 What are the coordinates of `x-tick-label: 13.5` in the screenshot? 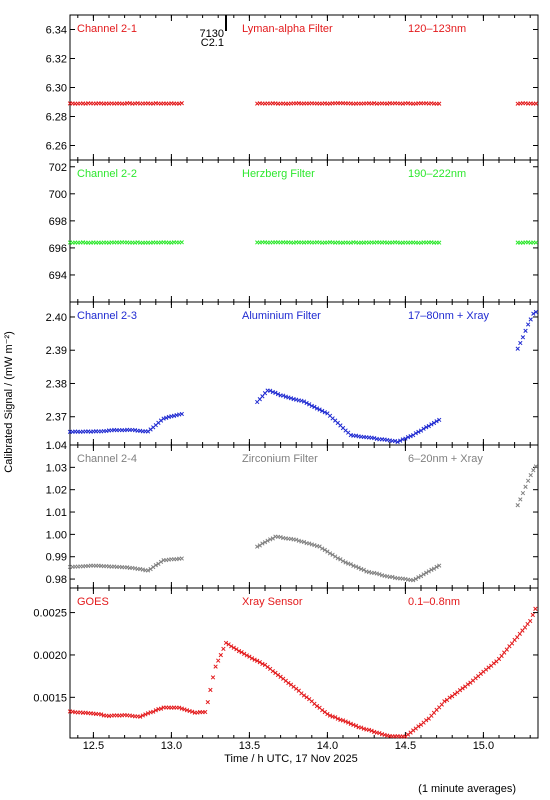 It's located at (249, 746).